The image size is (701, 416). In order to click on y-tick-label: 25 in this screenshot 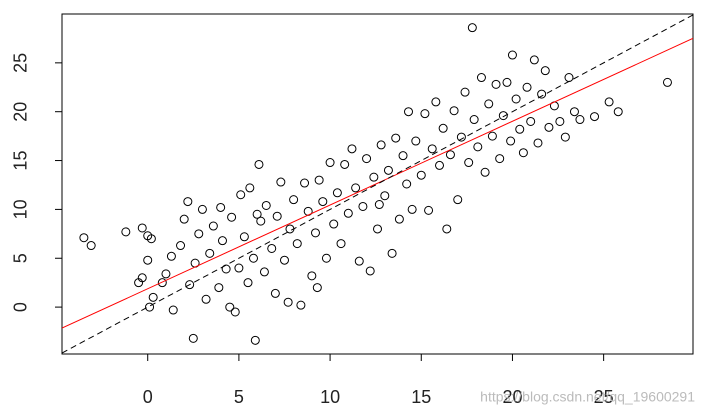, I will do `click(21, 63)`.